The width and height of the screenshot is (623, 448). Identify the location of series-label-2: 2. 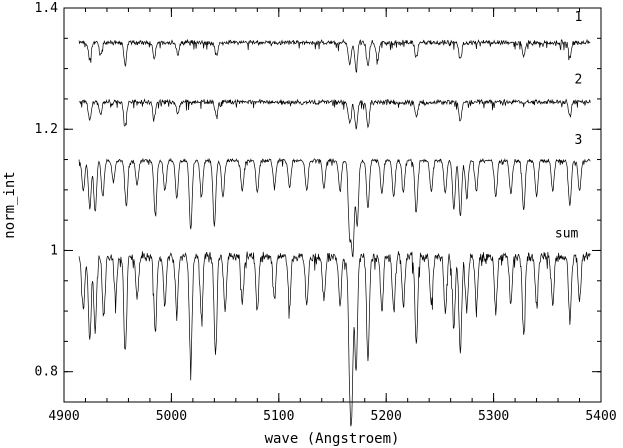
(579, 80).